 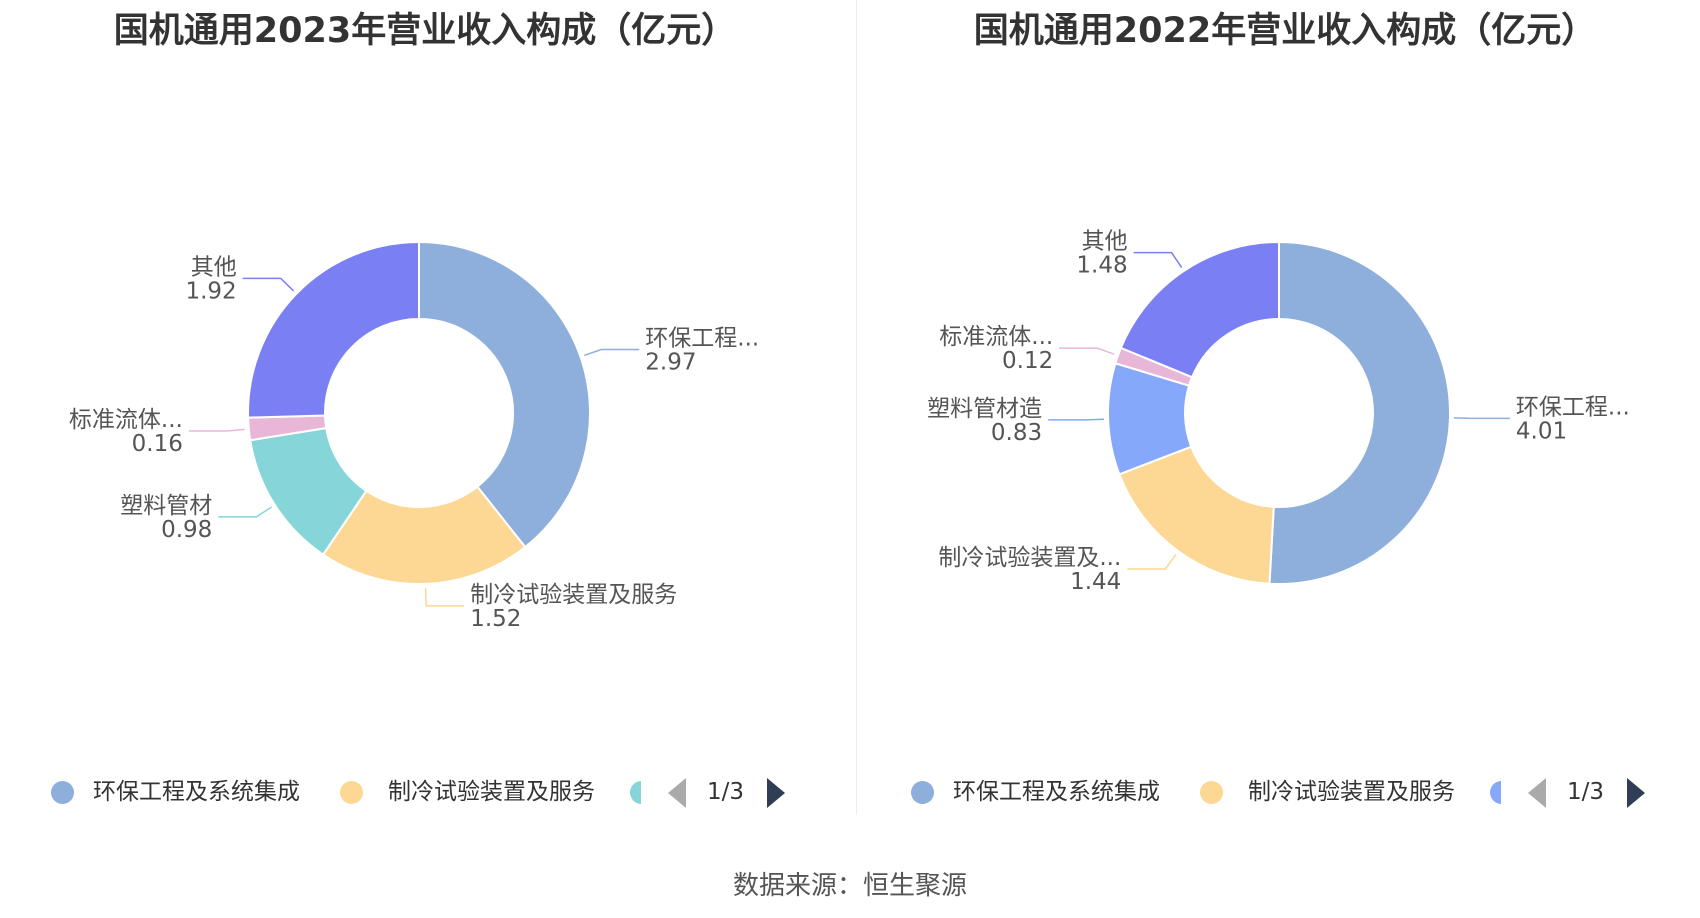 I want to click on slice-value-label: 1.52, so click(x=495, y=619).